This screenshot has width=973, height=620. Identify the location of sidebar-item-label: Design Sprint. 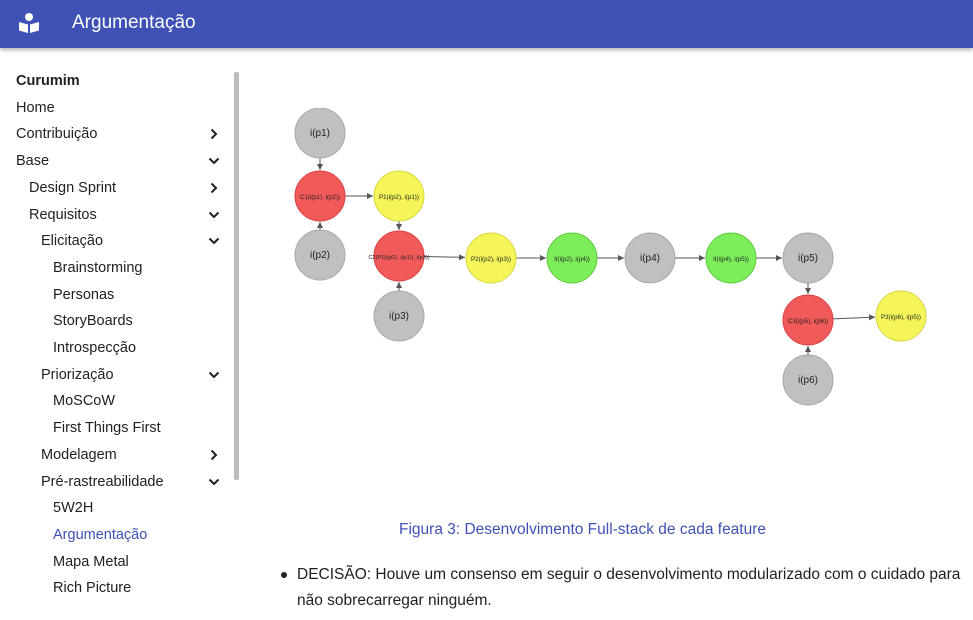
(73, 187).